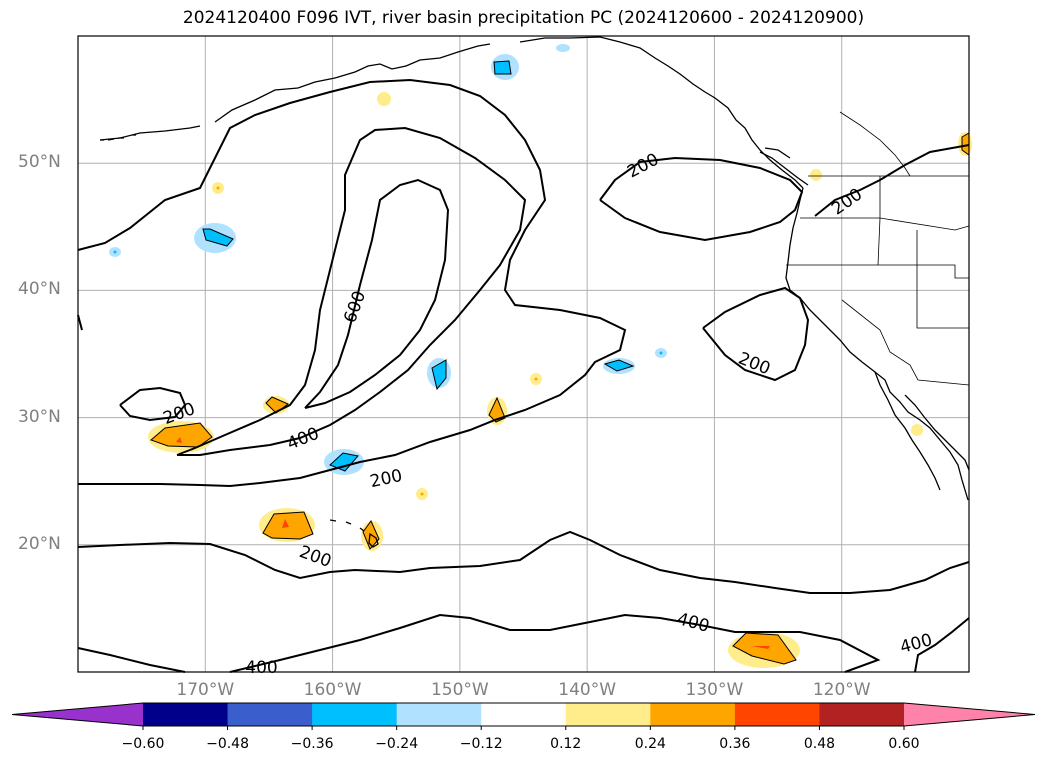 This screenshot has width=1047, height=765. What do you see at coordinates (587, 690) in the screenshot?
I see `lon-label: 140°W` at bounding box center [587, 690].